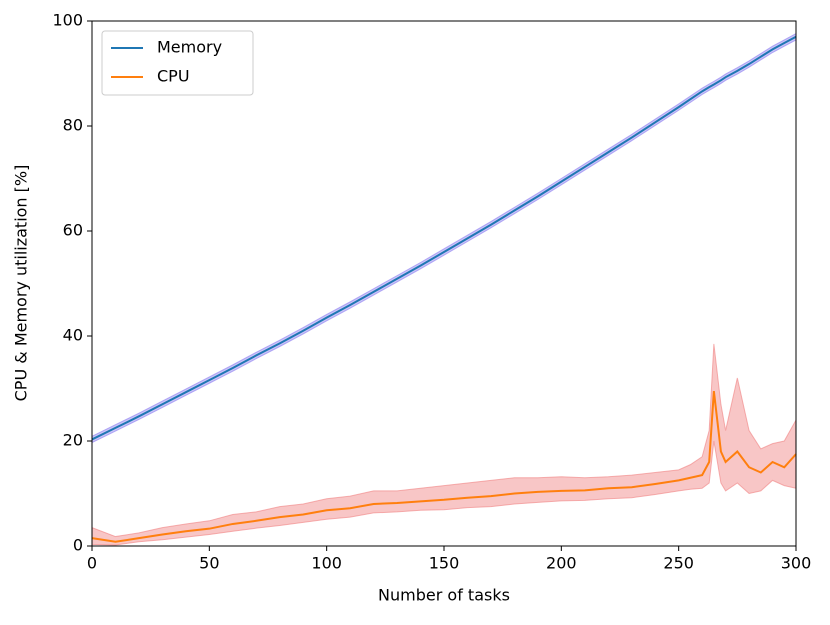 This screenshot has height=625, width=830. I want to click on legend-label: CPU, so click(173, 76).